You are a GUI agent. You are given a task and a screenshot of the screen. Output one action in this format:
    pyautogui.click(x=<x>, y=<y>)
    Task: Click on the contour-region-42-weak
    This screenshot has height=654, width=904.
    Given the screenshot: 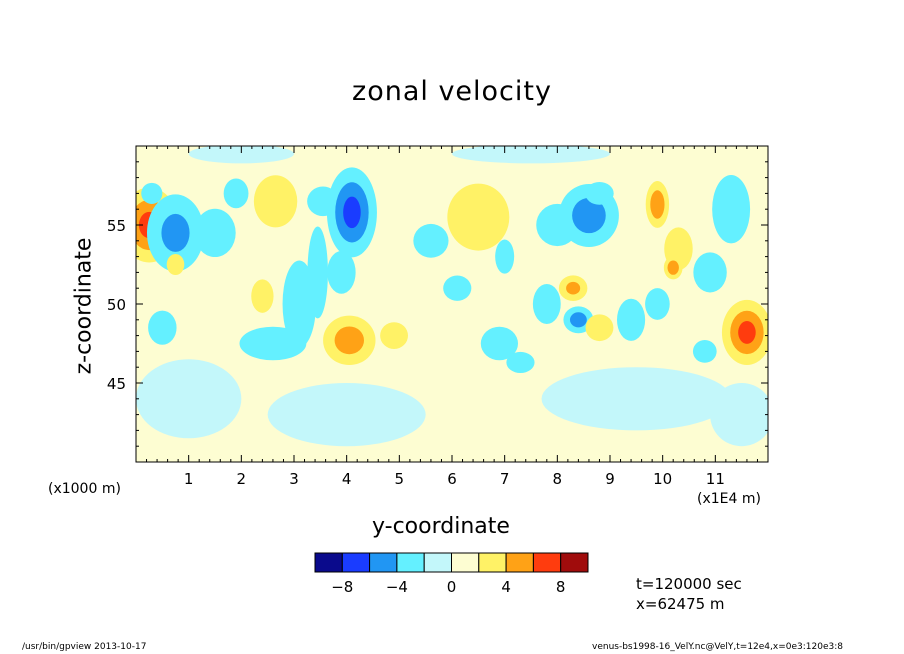 What is the action you would take?
    pyautogui.click(x=189, y=399)
    